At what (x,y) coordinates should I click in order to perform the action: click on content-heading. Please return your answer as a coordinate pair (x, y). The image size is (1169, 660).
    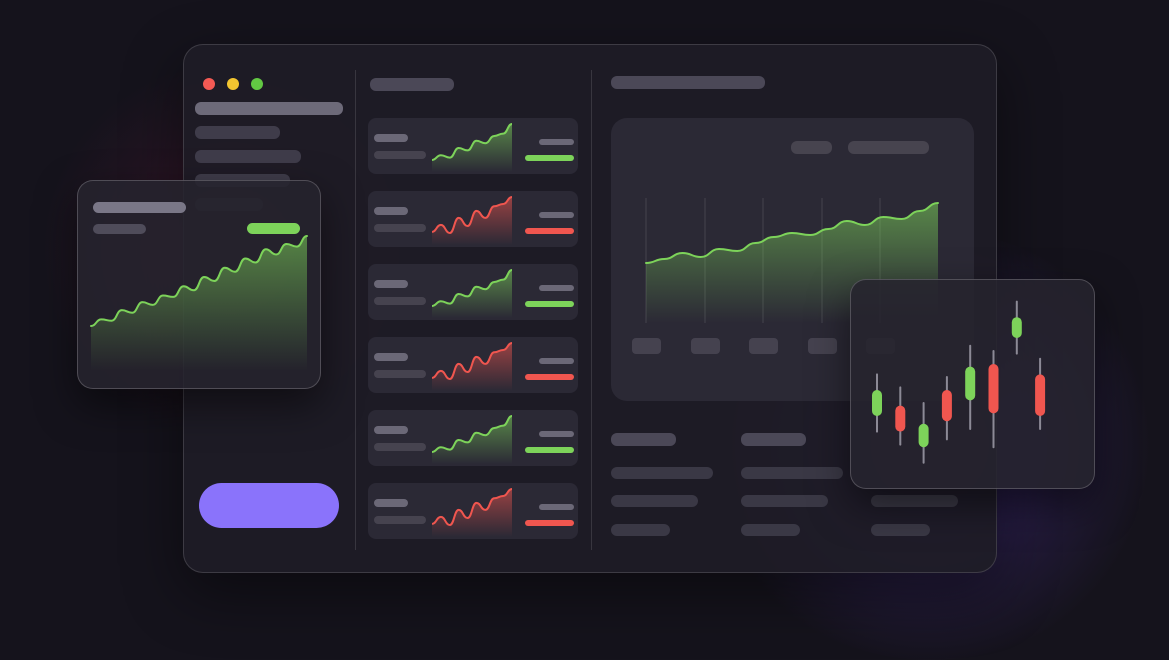
    Looking at the image, I should click on (688, 82).